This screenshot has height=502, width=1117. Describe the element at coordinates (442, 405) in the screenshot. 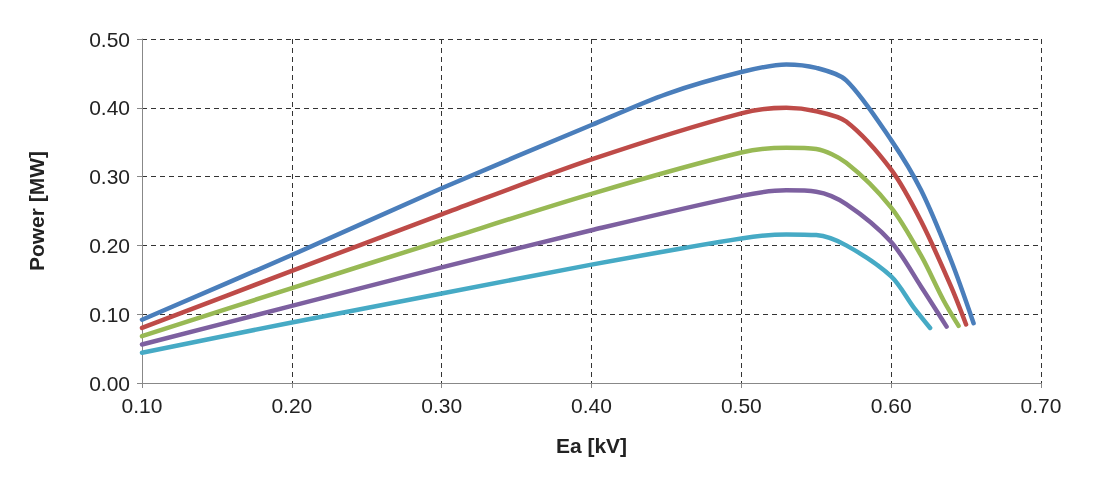

I see `x-tick-label: 0.30` at that location.